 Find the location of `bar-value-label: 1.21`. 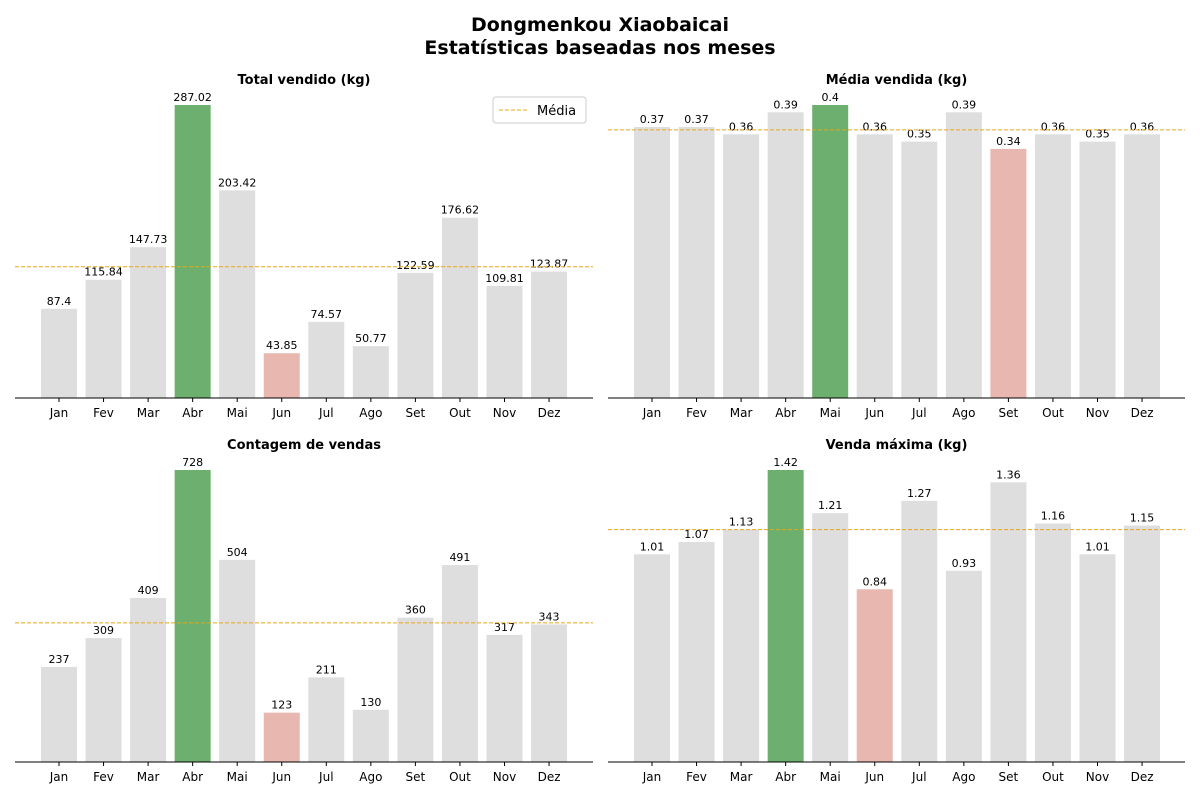

bar-value-label: 1.21 is located at coordinates (830, 505).